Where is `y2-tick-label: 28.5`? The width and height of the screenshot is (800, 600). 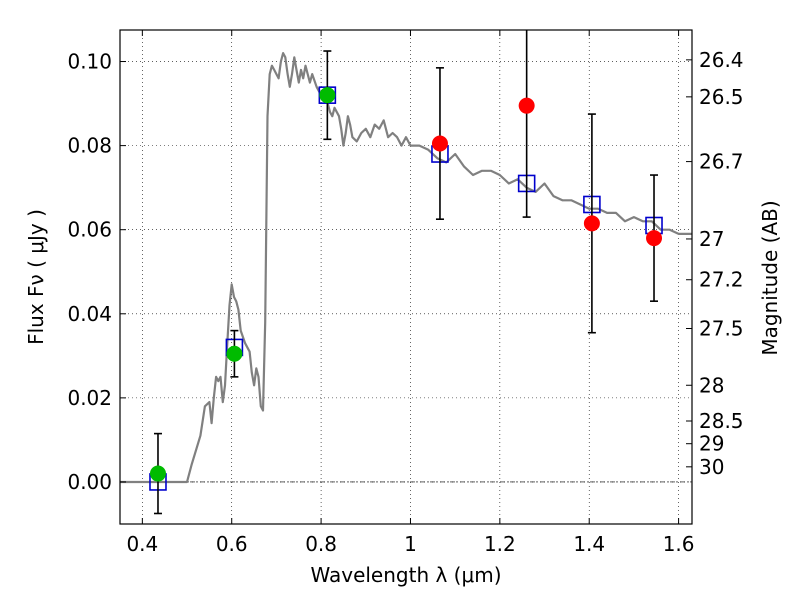 y2-tick-label: 28.5 is located at coordinates (721, 421).